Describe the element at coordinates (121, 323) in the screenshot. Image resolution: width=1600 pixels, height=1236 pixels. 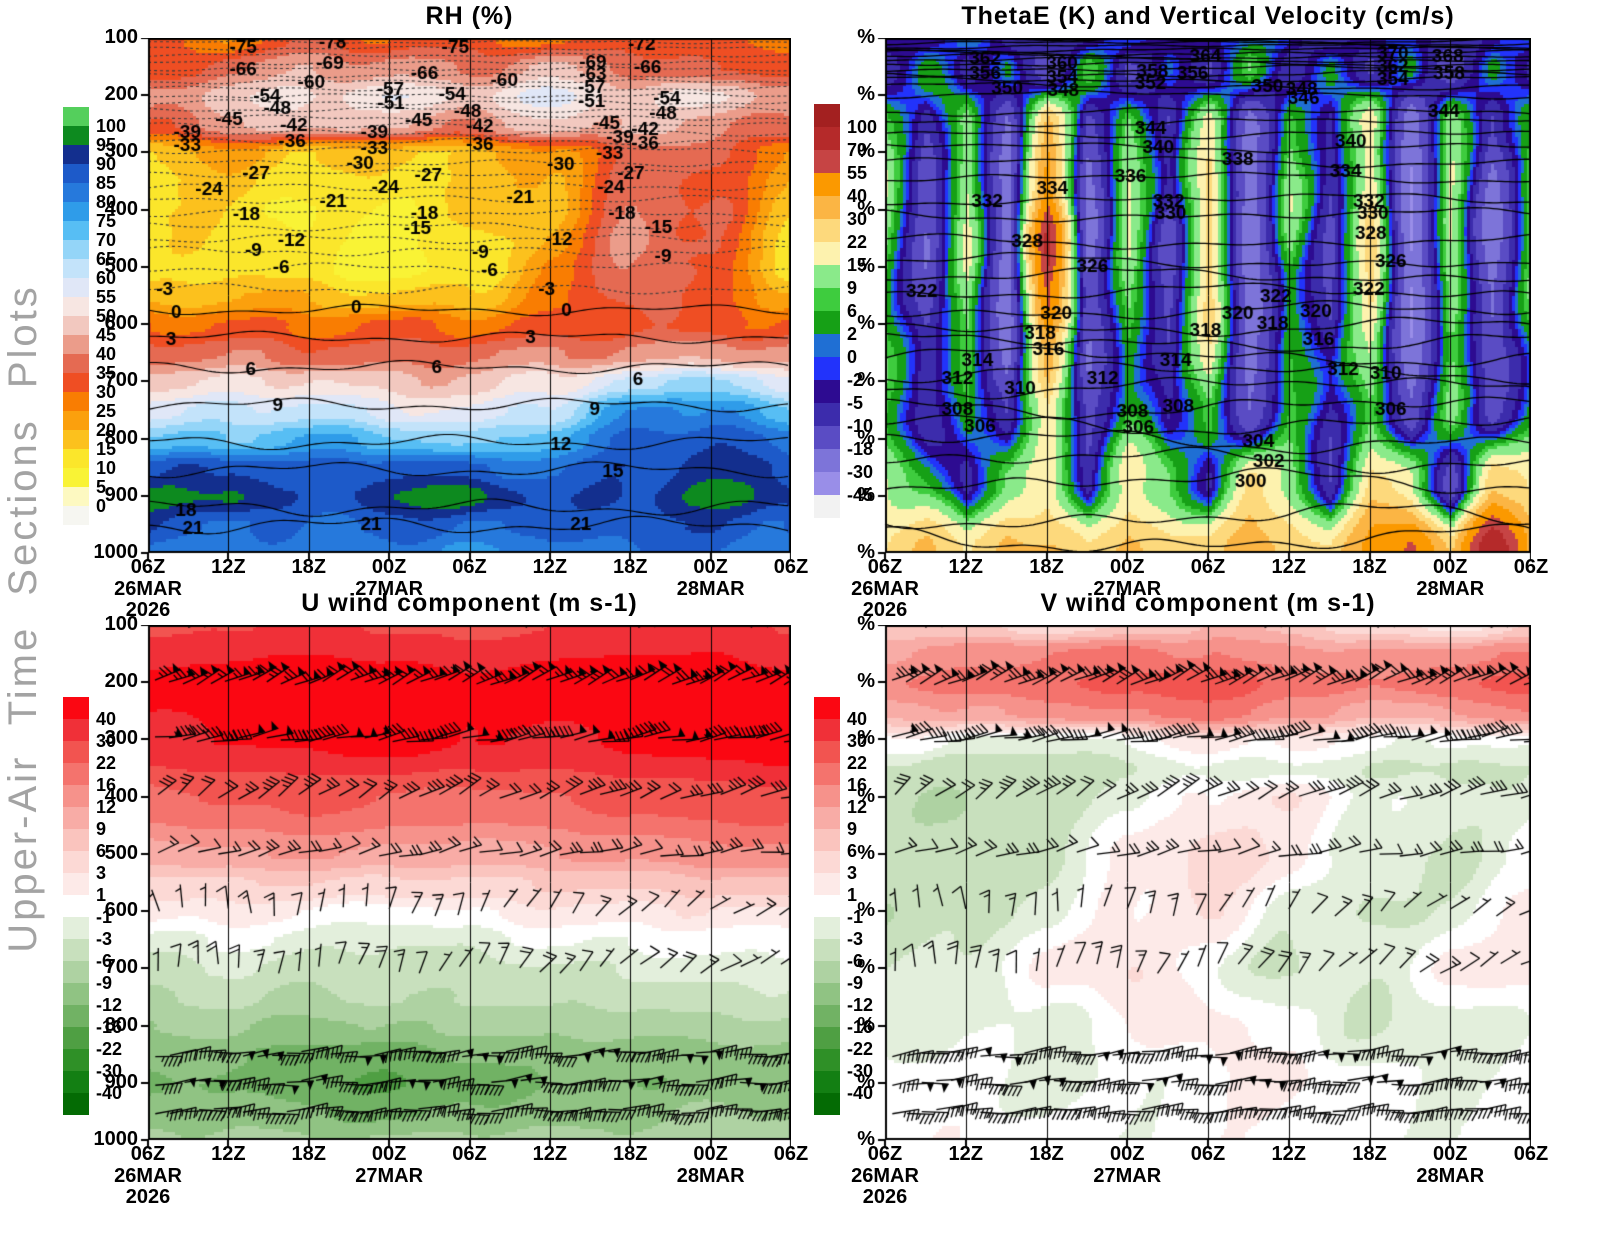
I see `y-tick-label: 600` at that location.